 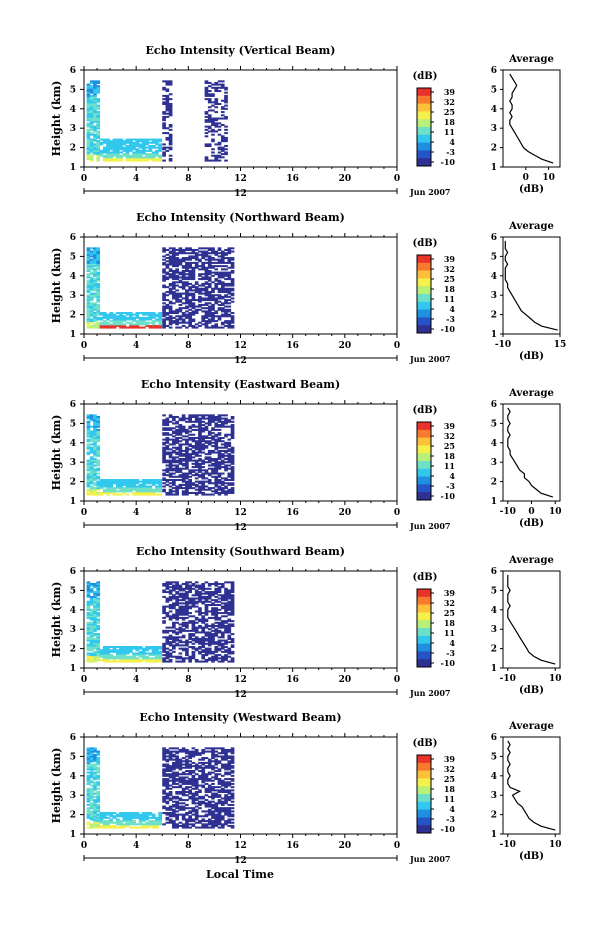 I want to click on average-x-tick-label: 0, so click(x=526, y=178).